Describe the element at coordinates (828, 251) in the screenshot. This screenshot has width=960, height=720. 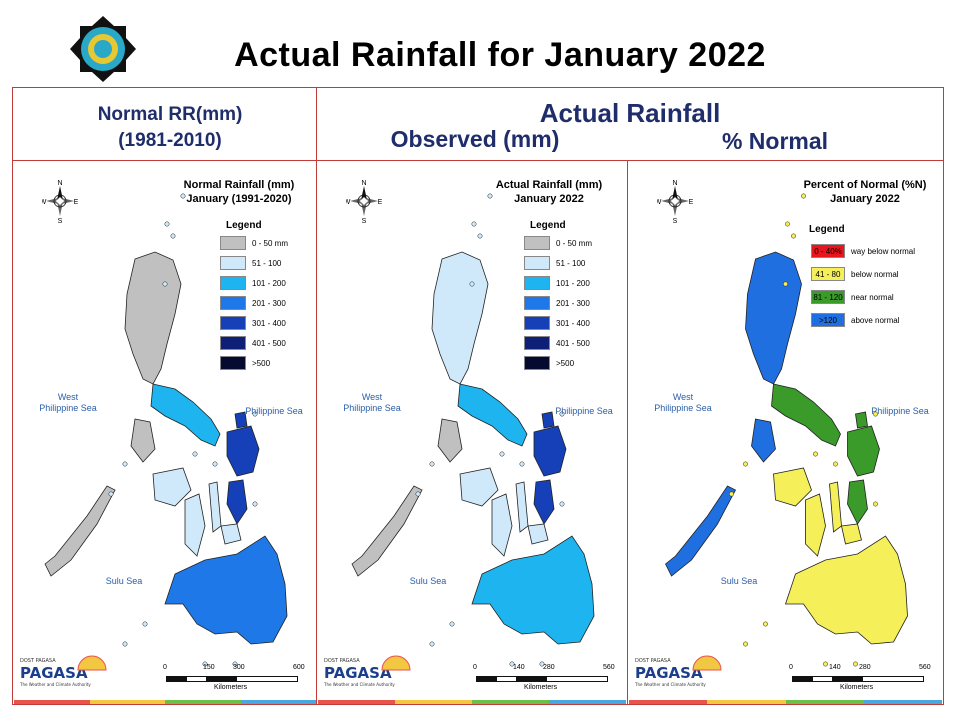
I see `legend-swatch: 0 - 40%` at that location.